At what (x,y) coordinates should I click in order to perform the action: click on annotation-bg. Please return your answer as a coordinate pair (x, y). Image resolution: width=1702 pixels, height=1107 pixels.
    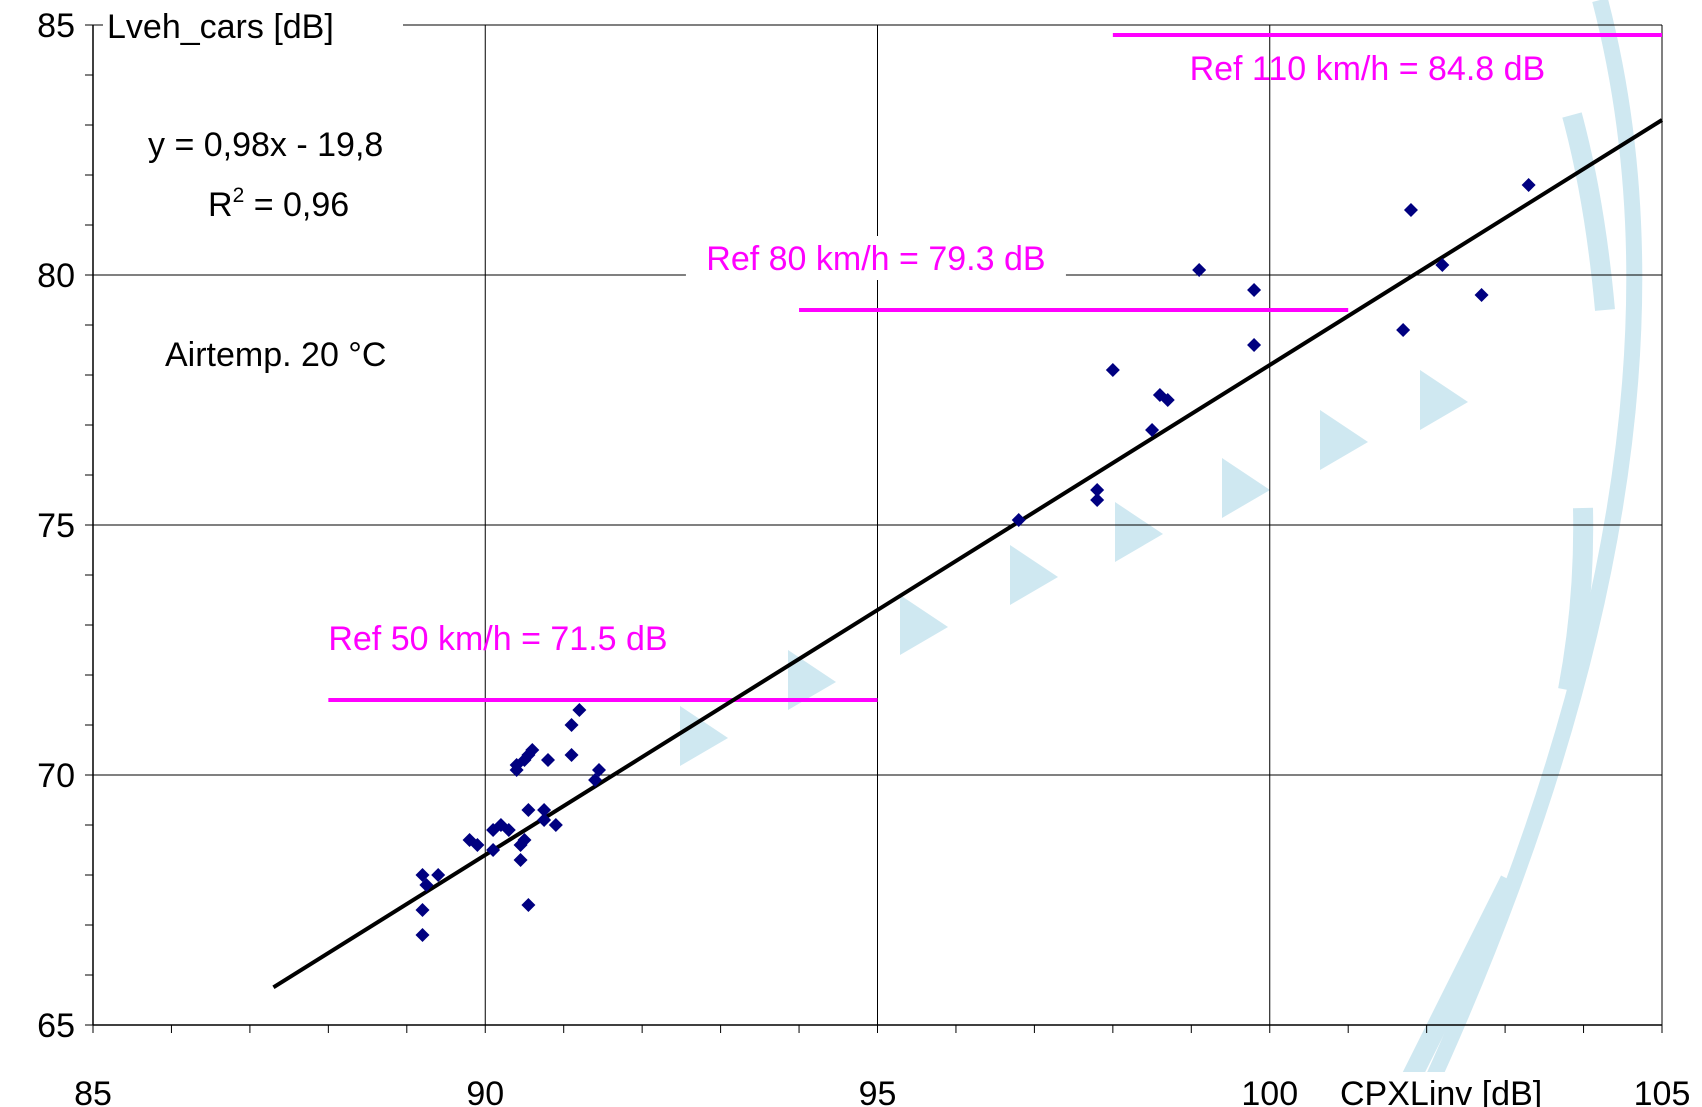
    Looking at the image, I should click on (305, 347).